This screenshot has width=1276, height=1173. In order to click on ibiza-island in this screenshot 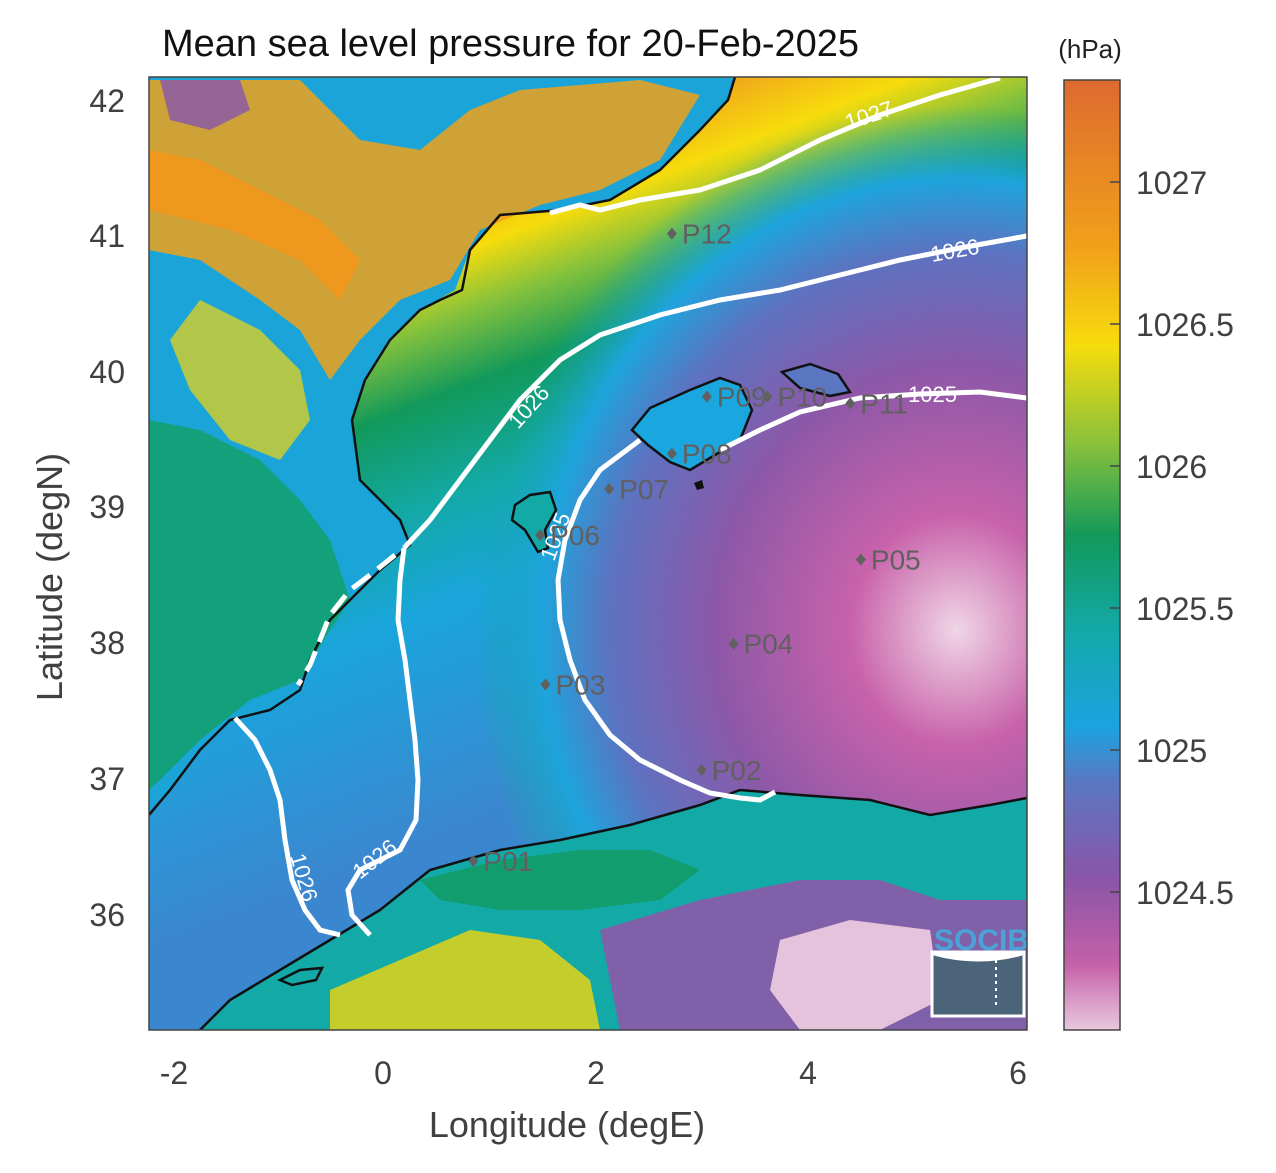, I will do `click(534, 522)`.